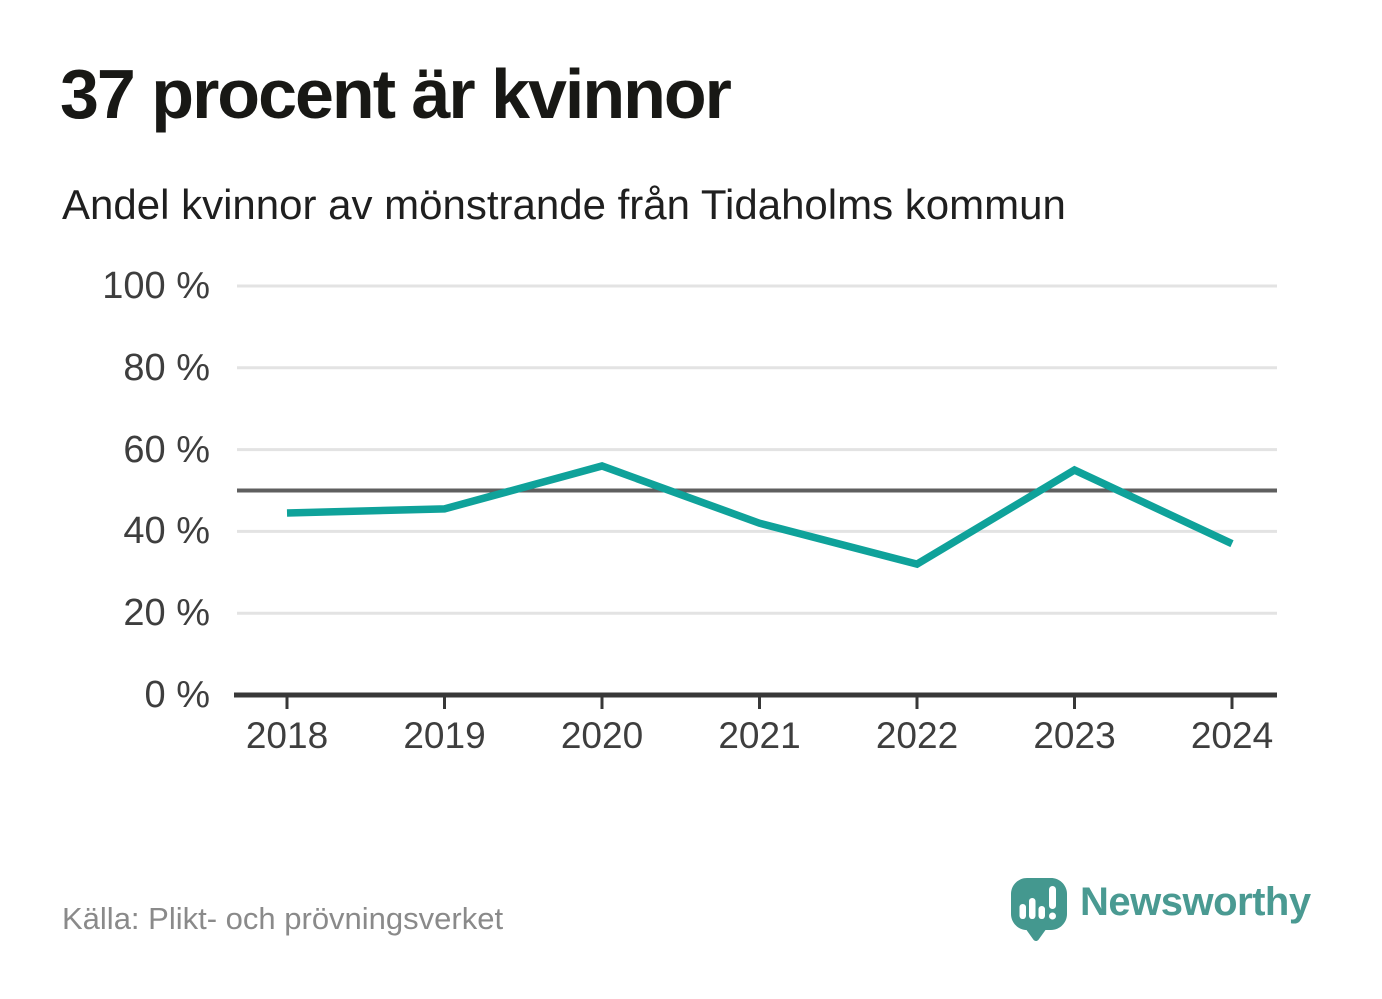  What do you see at coordinates (1039, 910) in the screenshot?
I see `newsworthy-speech-bubble-bar-chart-icon` at bounding box center [1039, 910].